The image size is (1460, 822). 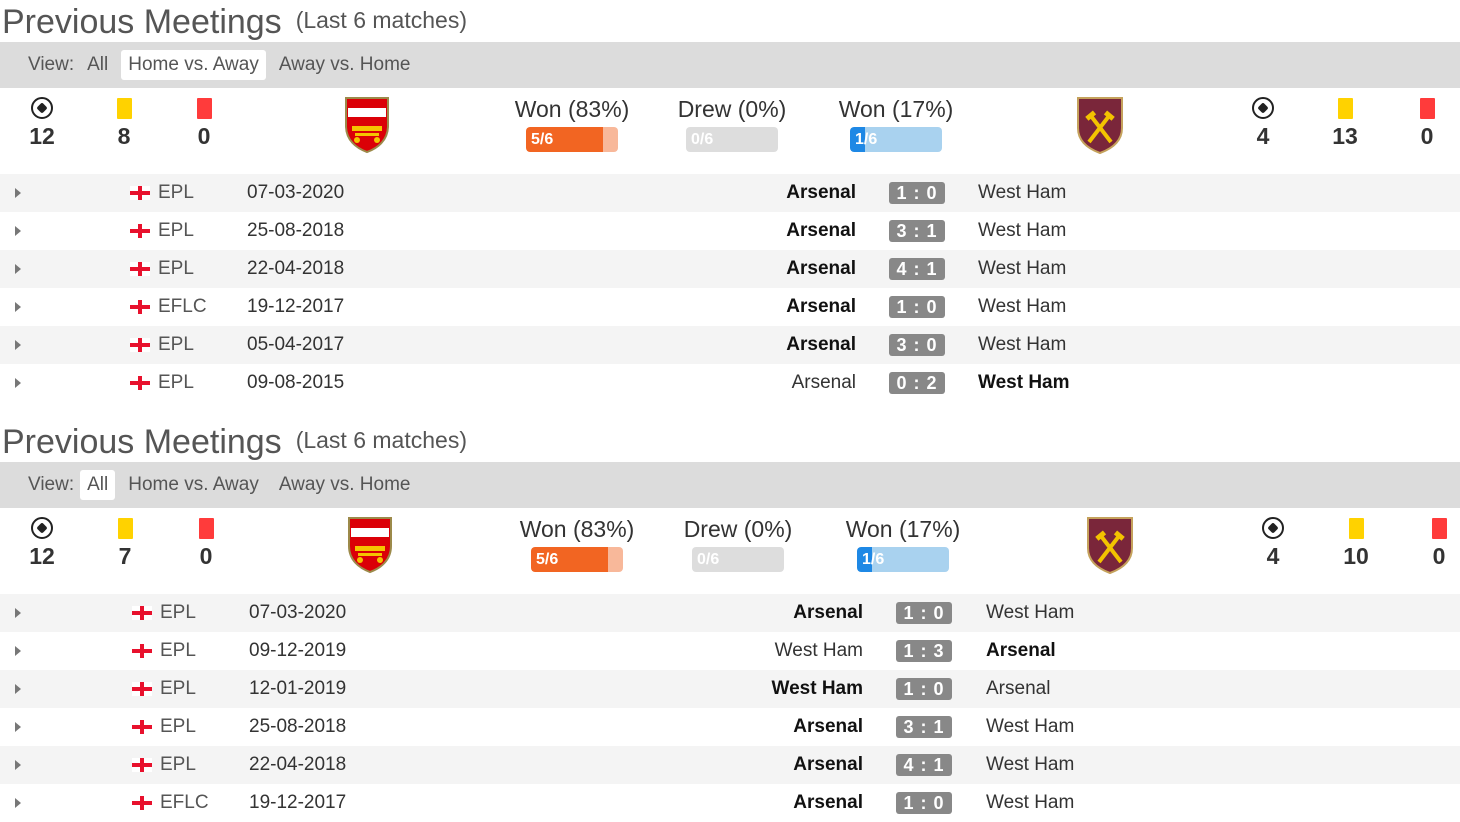 What do you see at coordinates (858, 139) in the screenshot?
I see `away-win-bar-fill` at bounding box center [858, 139].